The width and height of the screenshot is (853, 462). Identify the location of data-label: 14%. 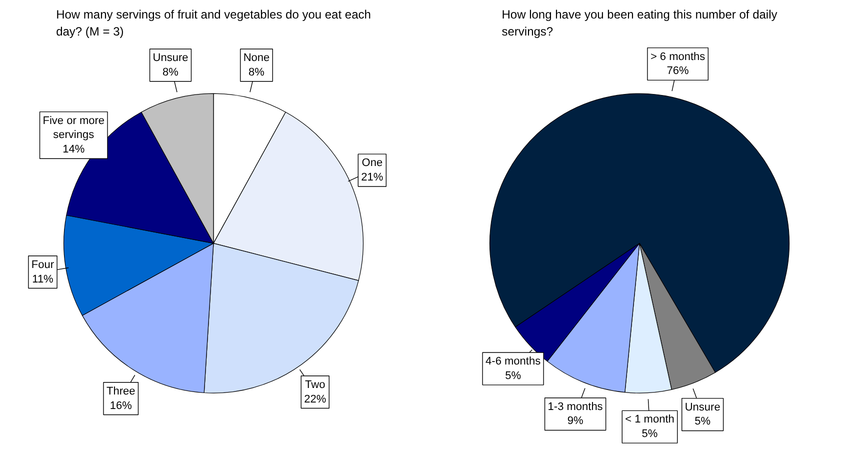
(73, 150).